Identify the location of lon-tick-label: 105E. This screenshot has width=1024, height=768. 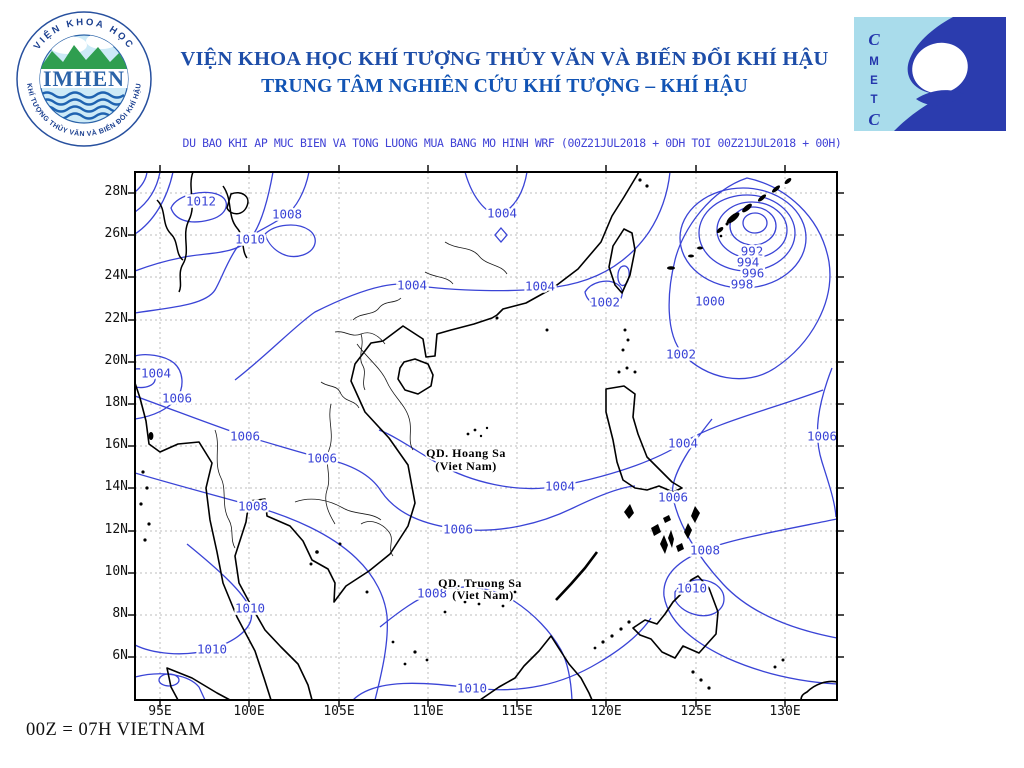
(339, 711).